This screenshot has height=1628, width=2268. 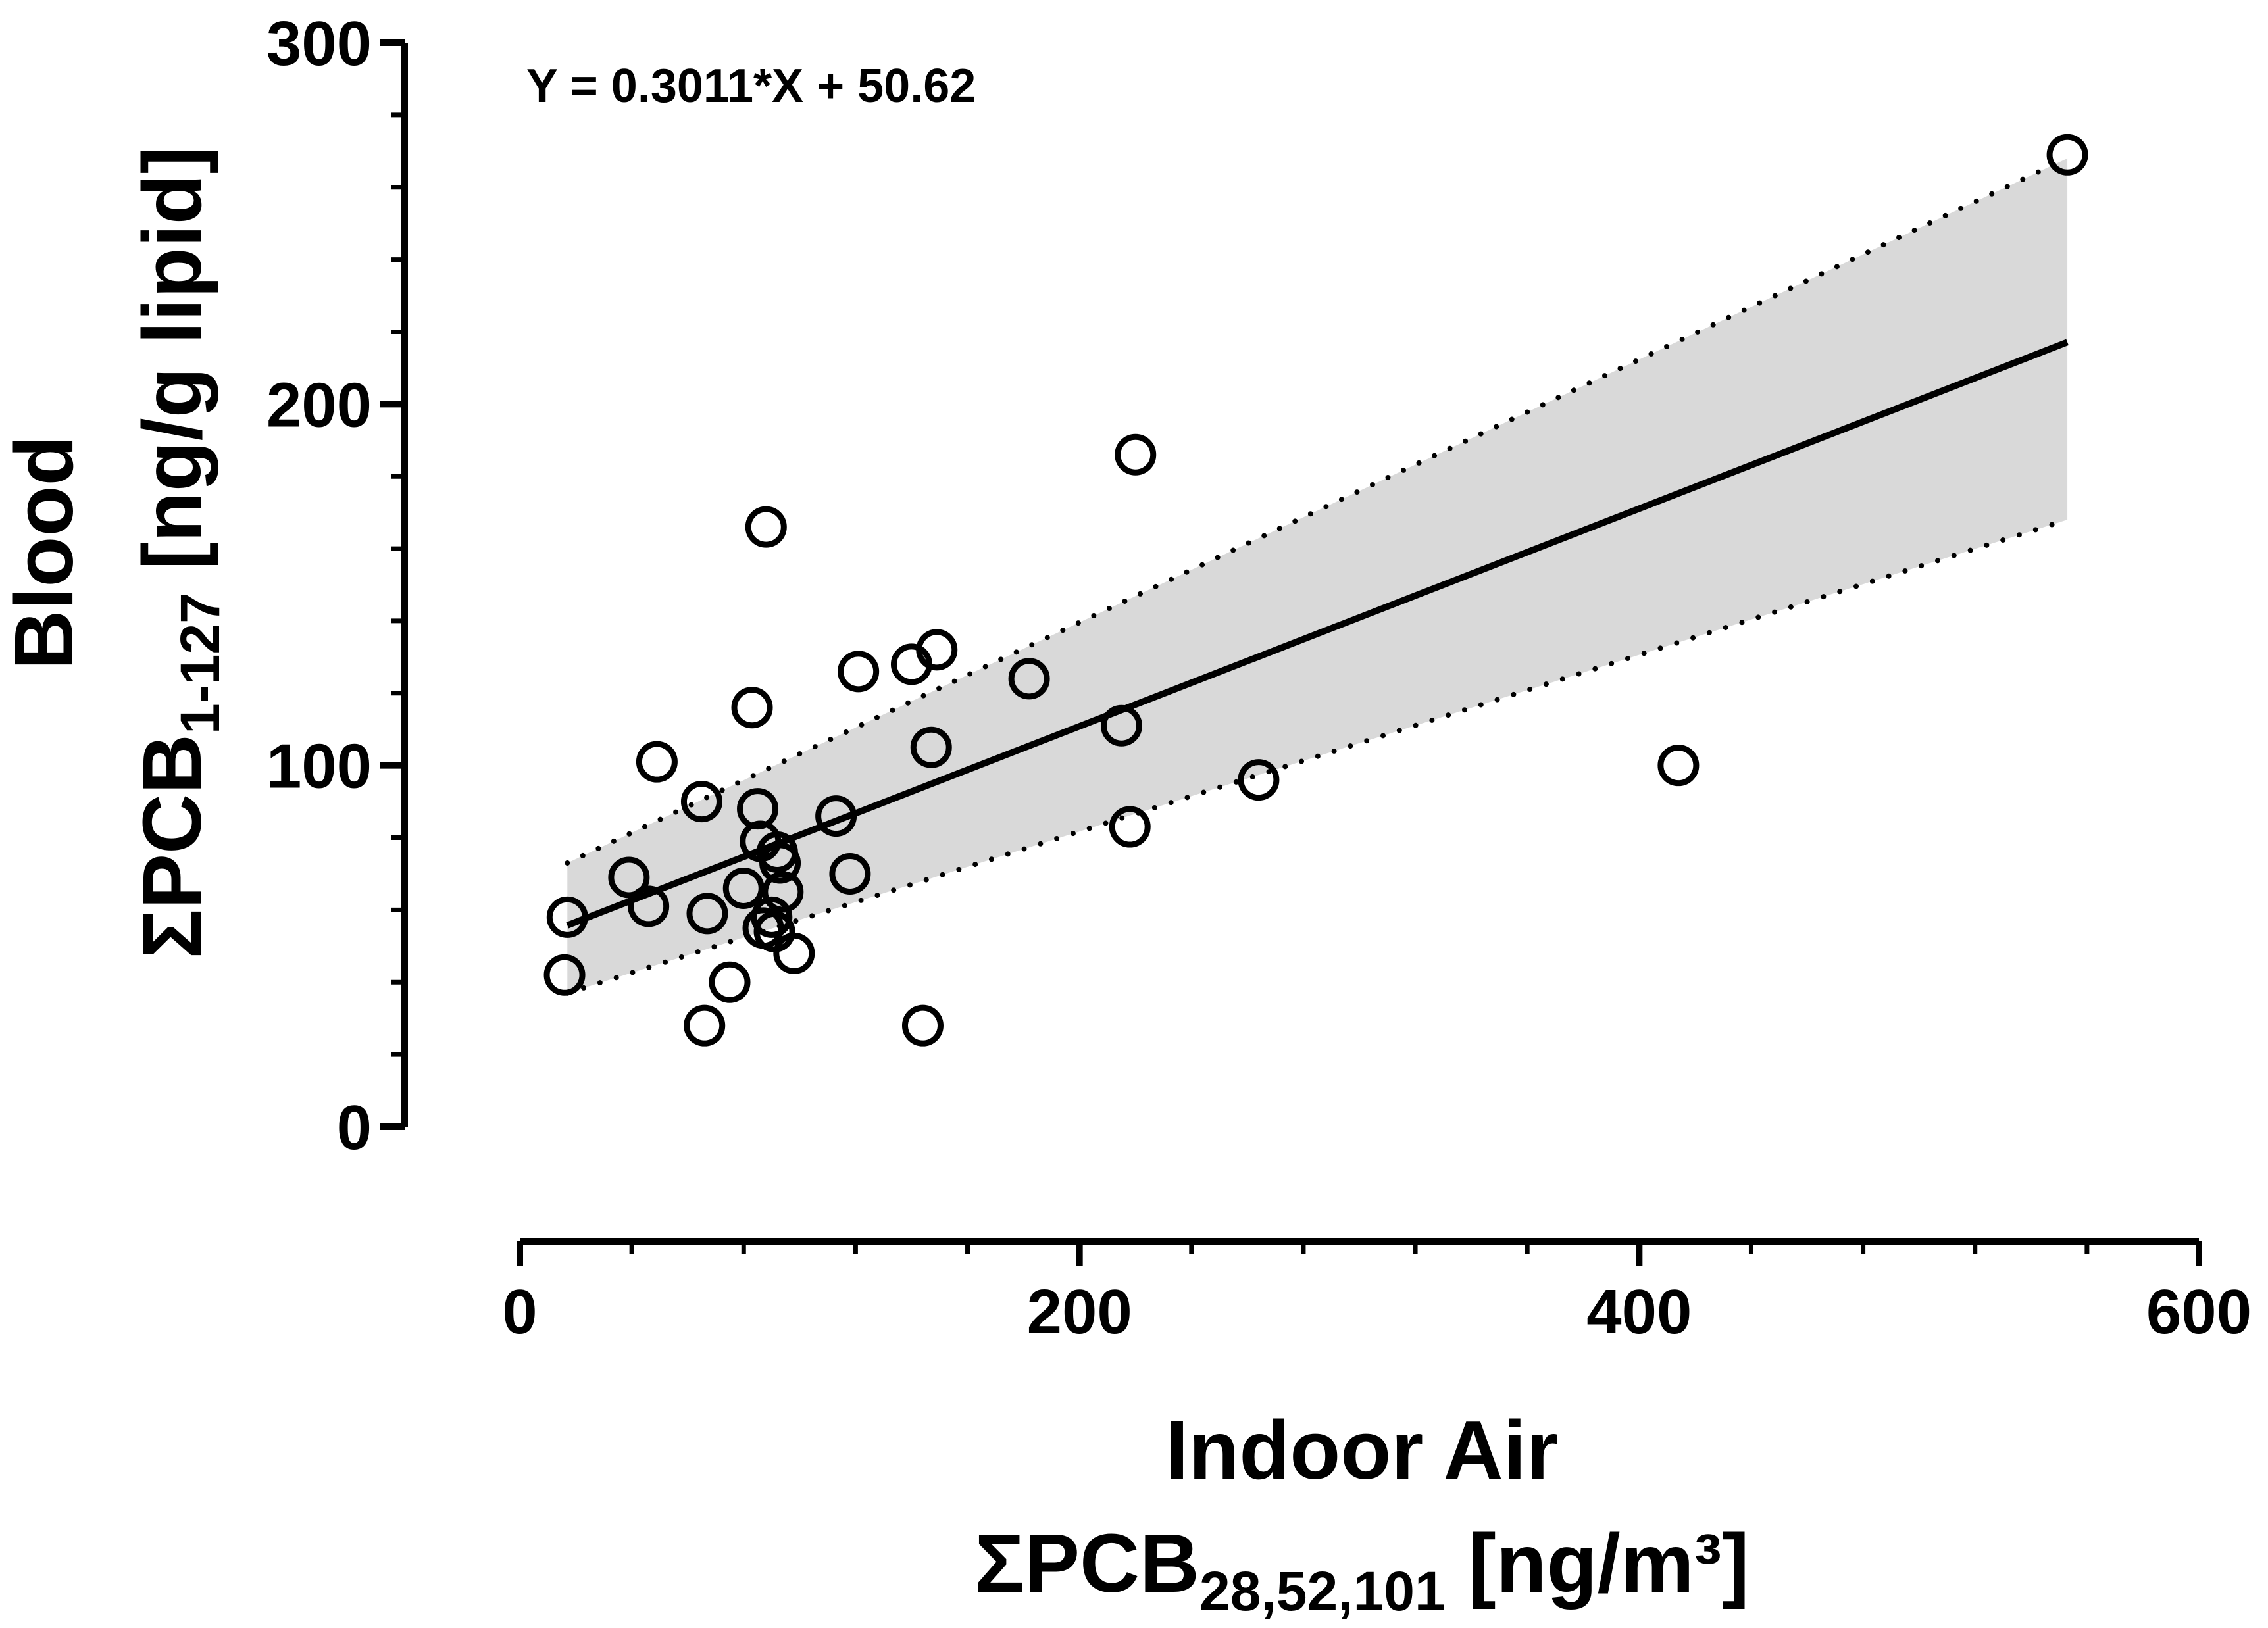 What do you see at coordinates (45, 552) in the screenshot?
I see `y-axis-title-line1: Blood` at bounding box center [45, 552].